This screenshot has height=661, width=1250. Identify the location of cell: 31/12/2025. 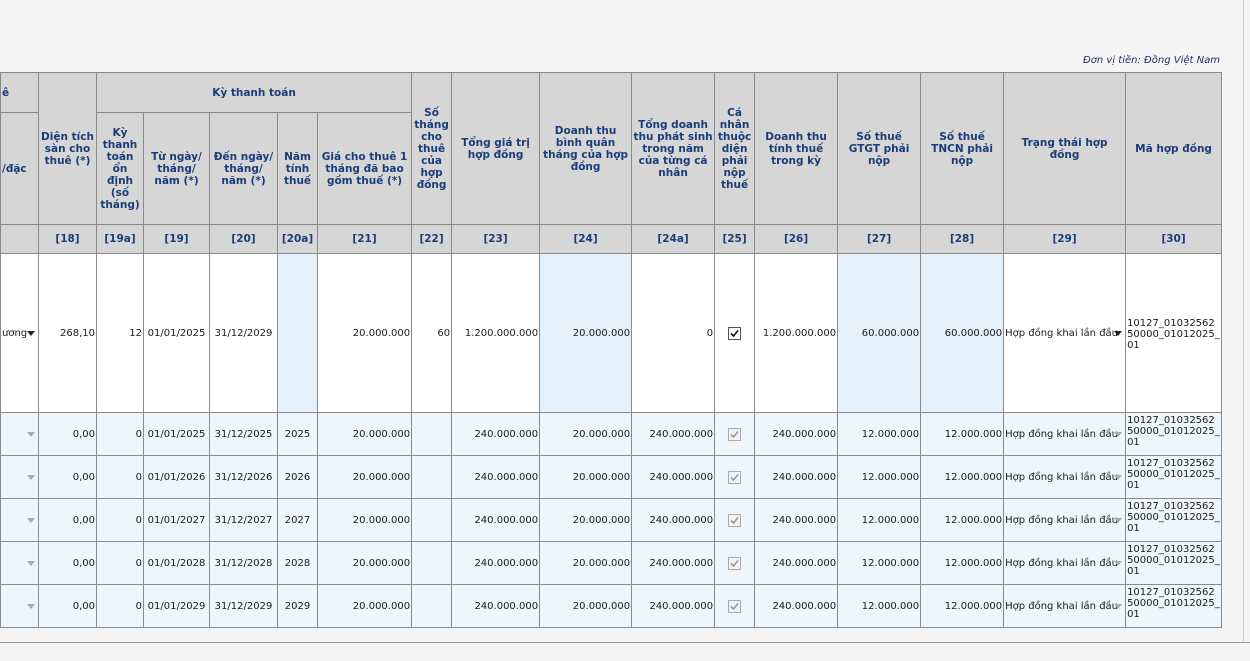
(243, 434).